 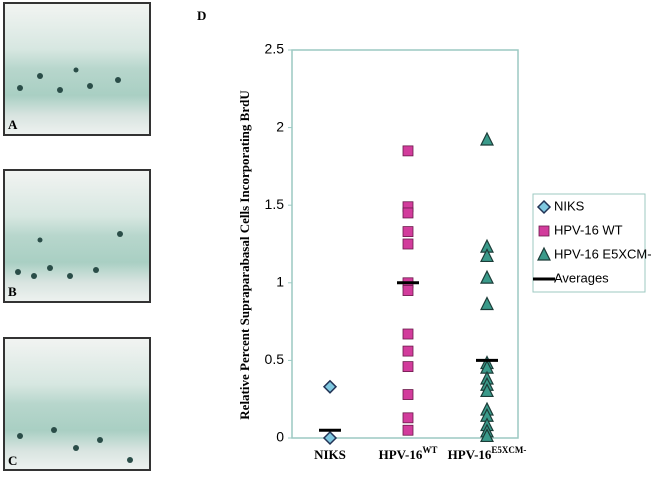 What do you see at coordinates (603, 253) in the screenshot?
I see `legend-label: HPV-16 E5XCM-` at bounding box center [603, 253].